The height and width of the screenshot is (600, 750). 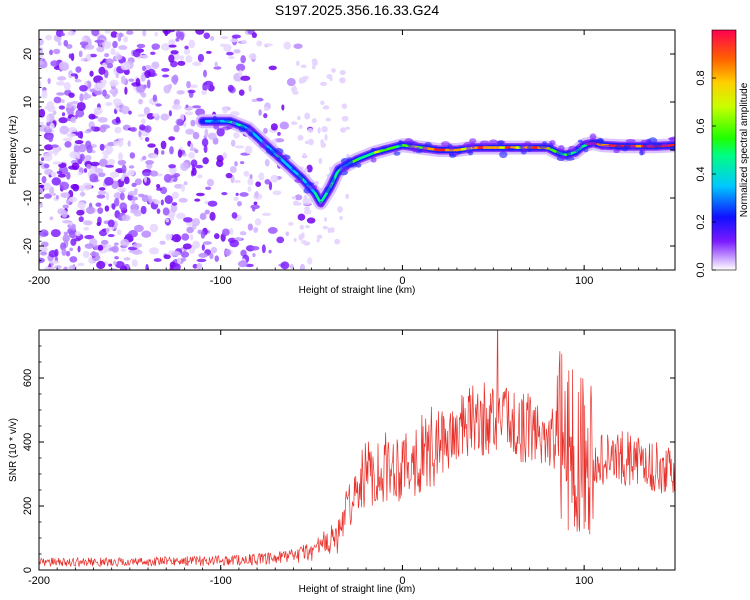 I want to click on colorbar-tick-label: 0.2, so click(x=701, y=221).